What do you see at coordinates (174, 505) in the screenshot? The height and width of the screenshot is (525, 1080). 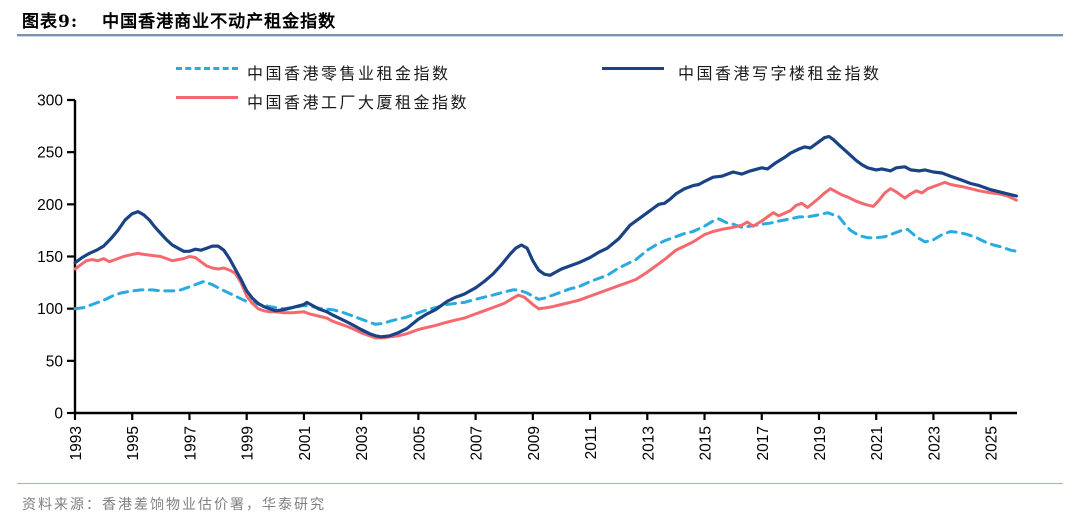 I see `source-note: 资料来源：香港差饷物业估价署，华泰研究` at bounding box center [174, 505].